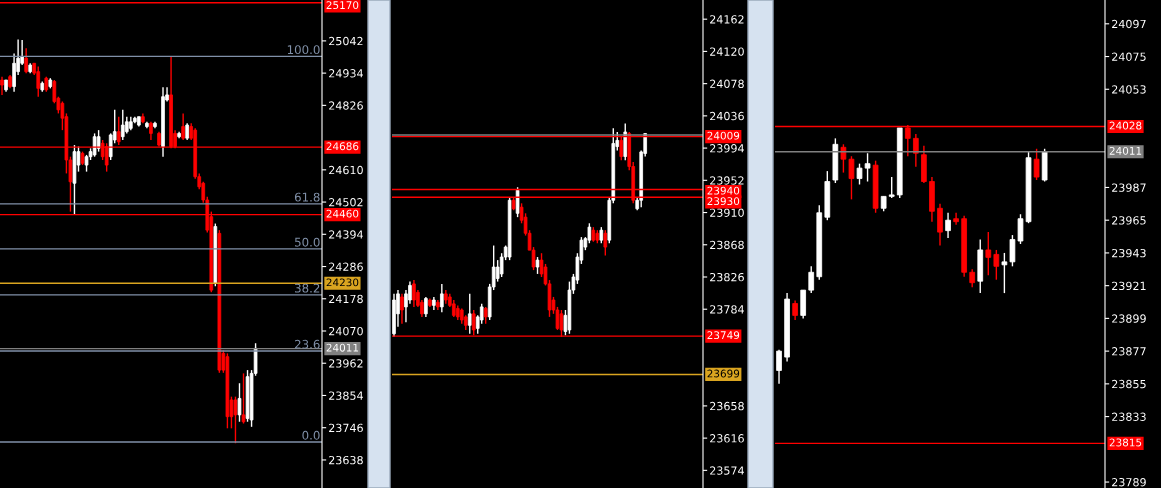 This screenshot has height=488, width=1161. Describe the element at coordinates (727, 180) in the screenshot. I see `y-tick-label: 23952` at that location.